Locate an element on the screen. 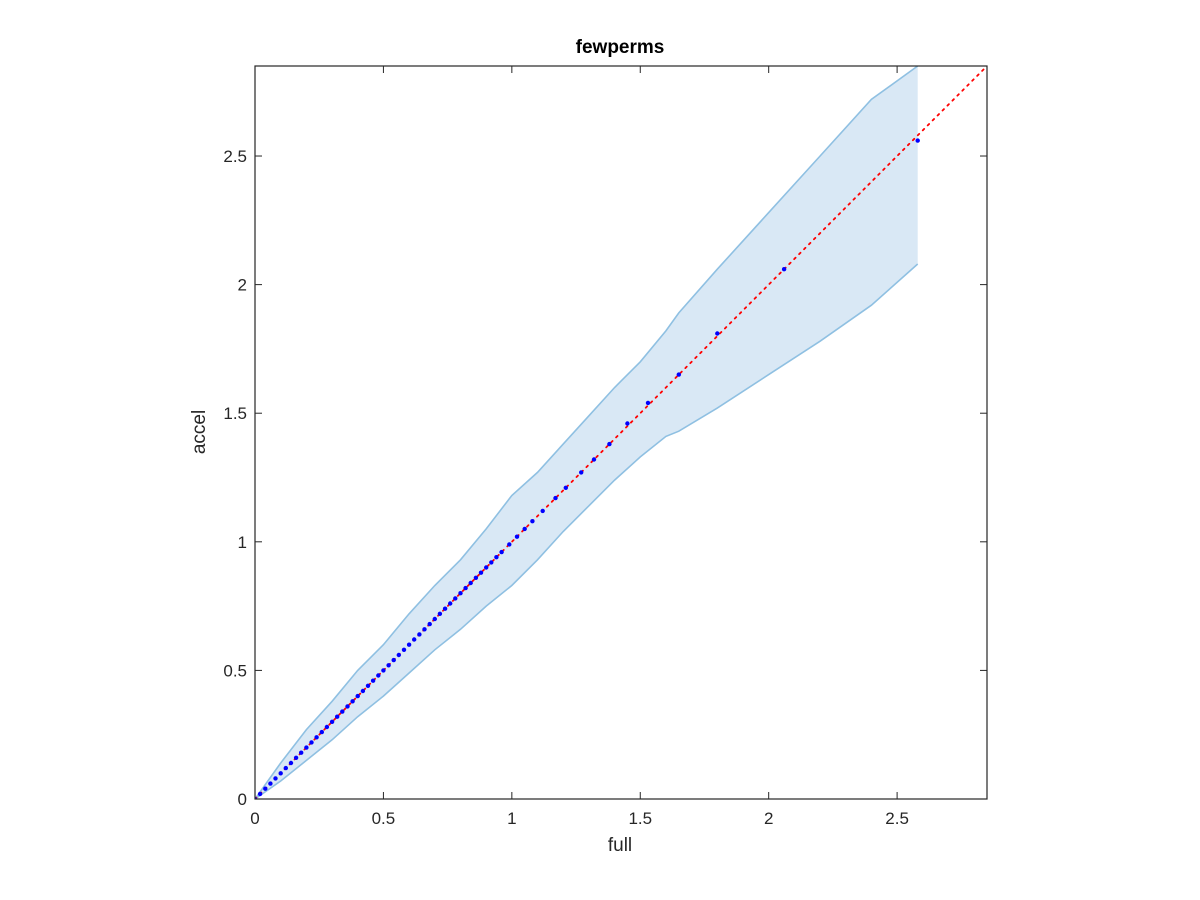  y-axis-label: accel is located at coordinates (199, 432).